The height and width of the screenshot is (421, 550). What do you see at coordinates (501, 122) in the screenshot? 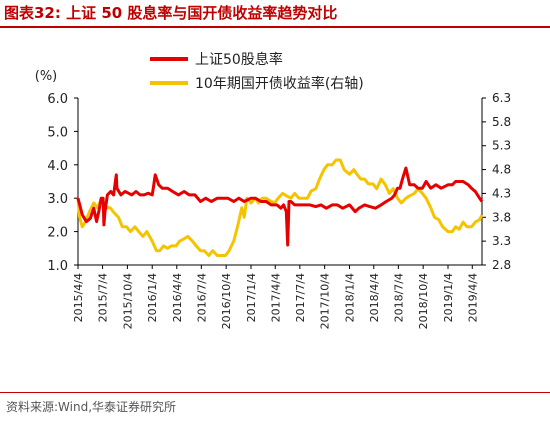
I see `right-tick-label: 5.8` at bounding box center [501, 122].